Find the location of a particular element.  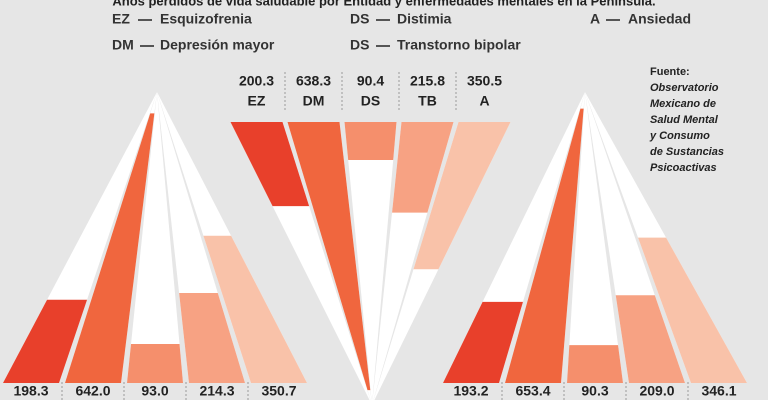

category-label: TB is located at coordinates (427, 101).